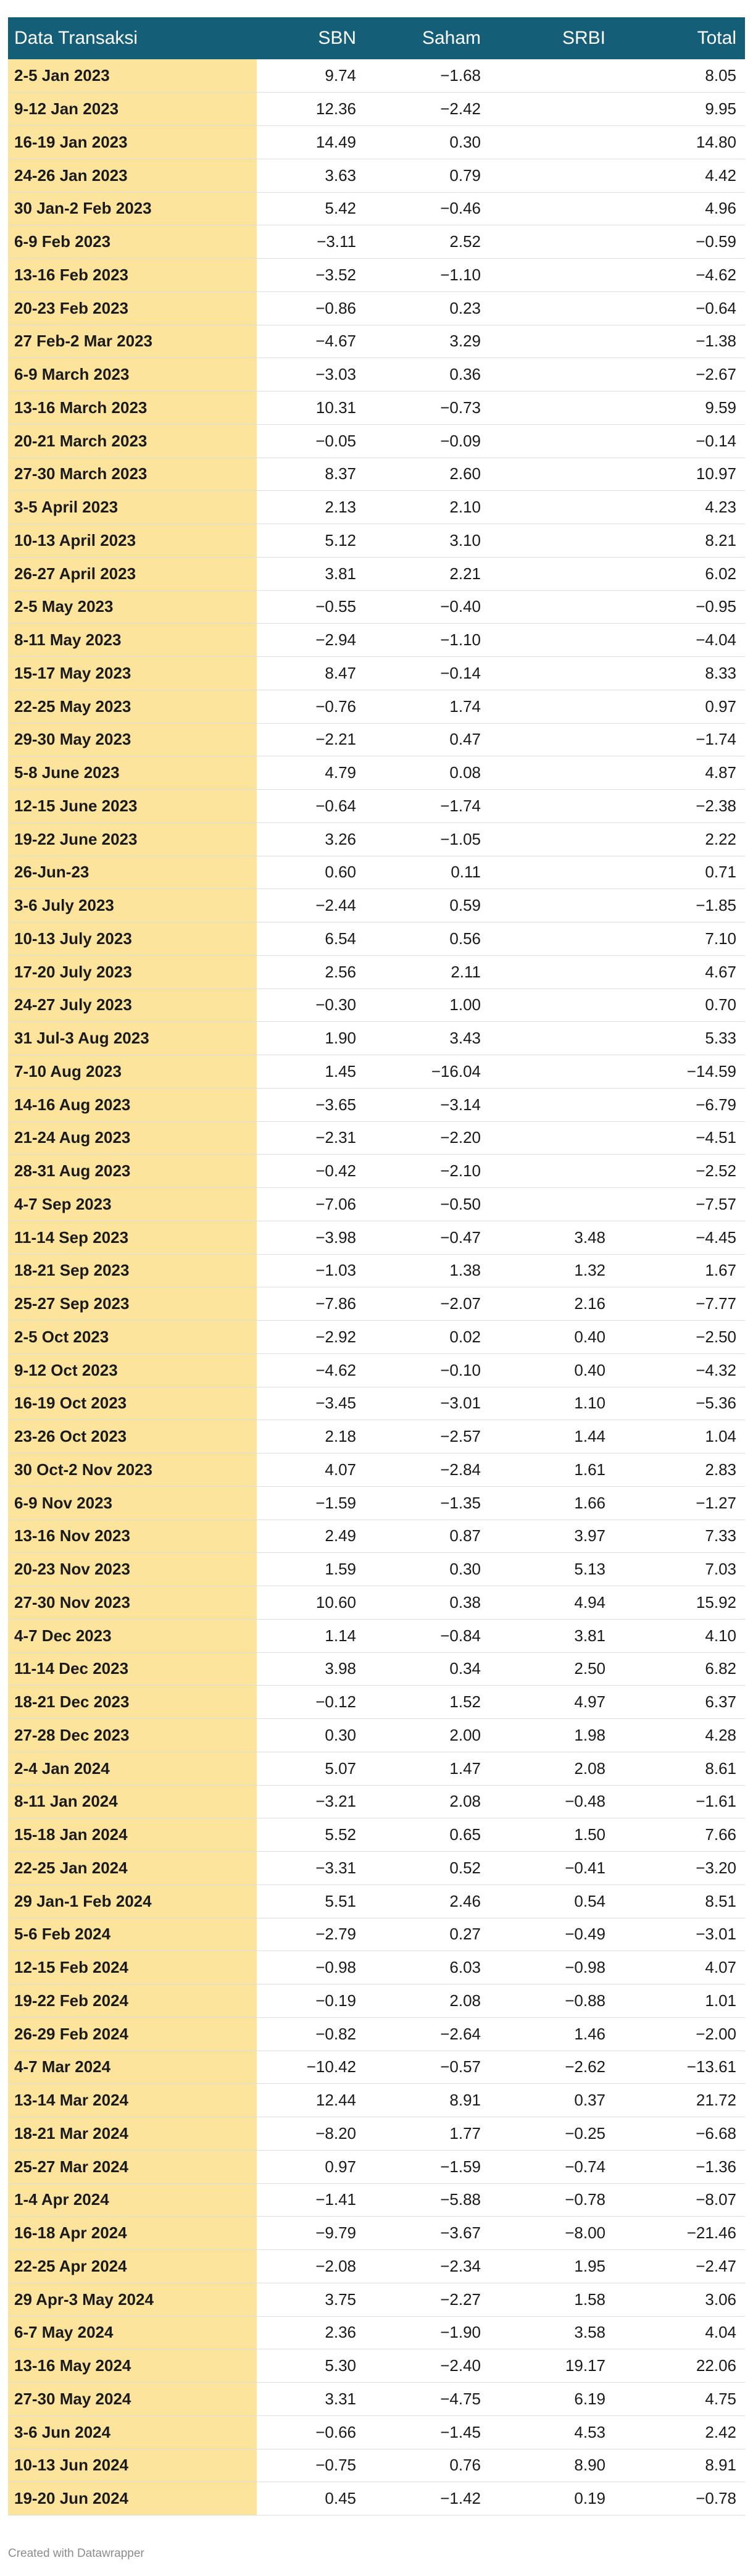  Describe the element at coordinates (465, 1867) in the screenshot. I see `cell-saham: 0.52` at that location.